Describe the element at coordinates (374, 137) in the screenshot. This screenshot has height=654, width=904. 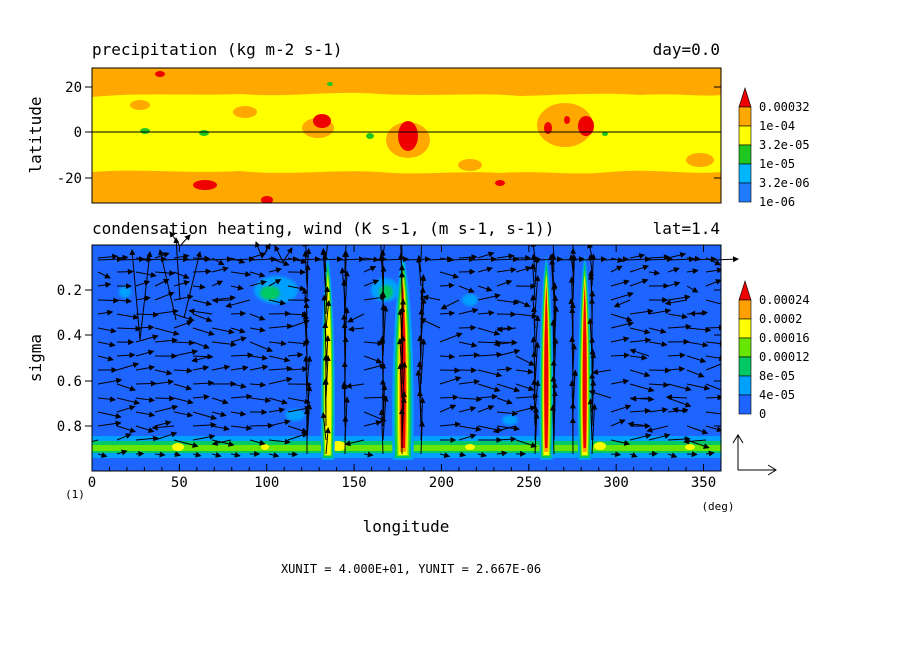
I see `precip-red-blobs` at that location.